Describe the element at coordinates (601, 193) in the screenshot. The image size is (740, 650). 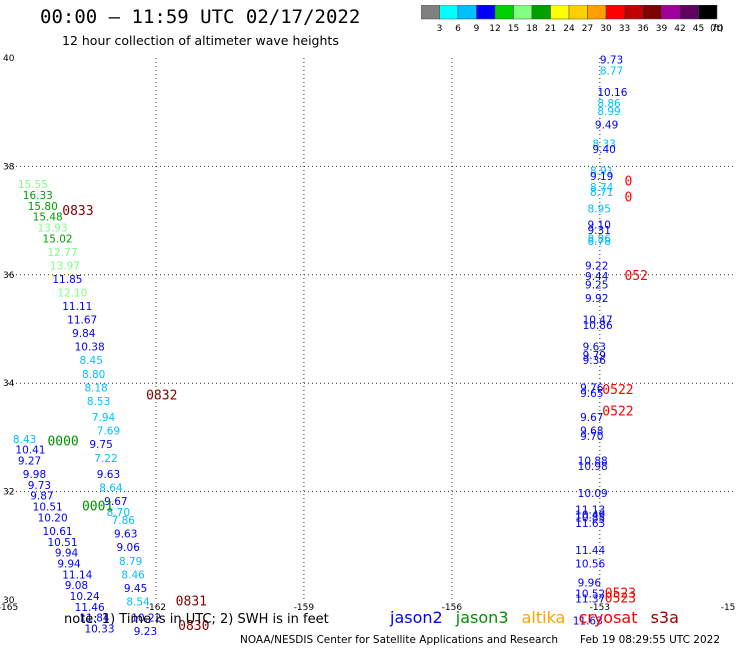
I see `wave-height-point: 8.71` at that location.